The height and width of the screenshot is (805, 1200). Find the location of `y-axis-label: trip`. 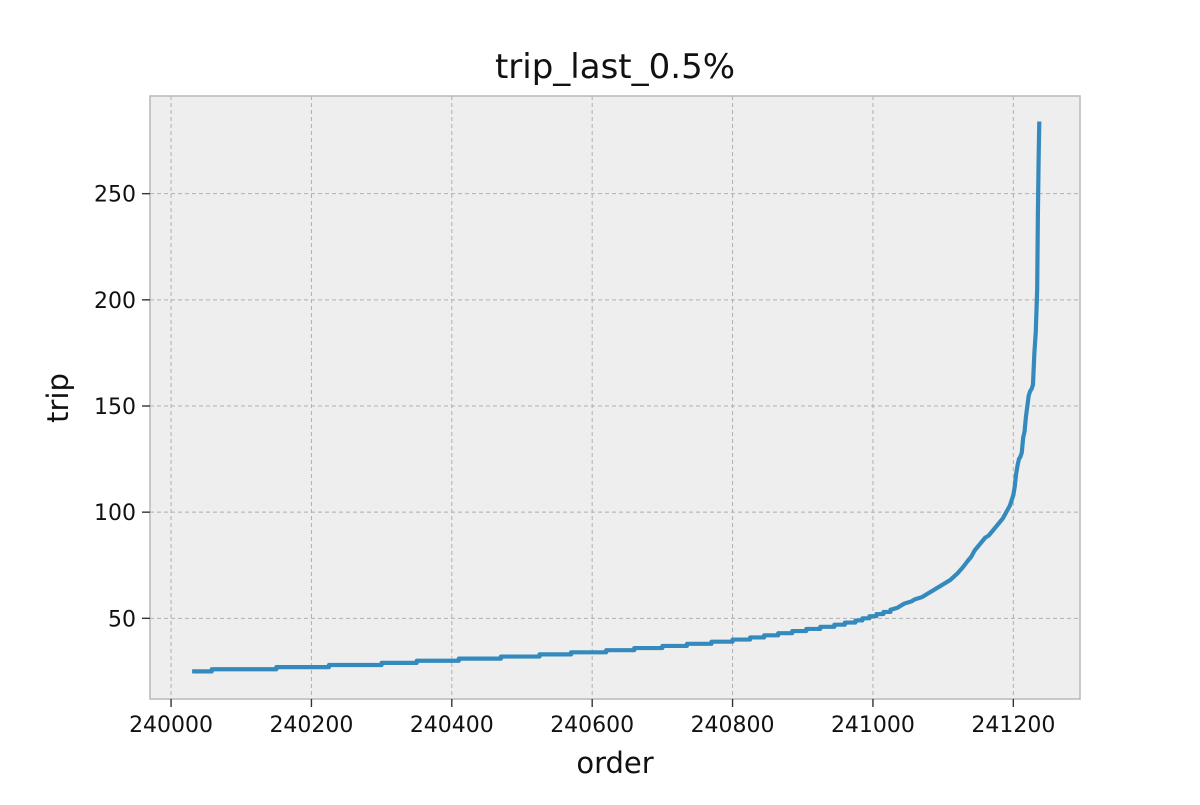

y-axis-label: trip is located at coordinates (58, 398).